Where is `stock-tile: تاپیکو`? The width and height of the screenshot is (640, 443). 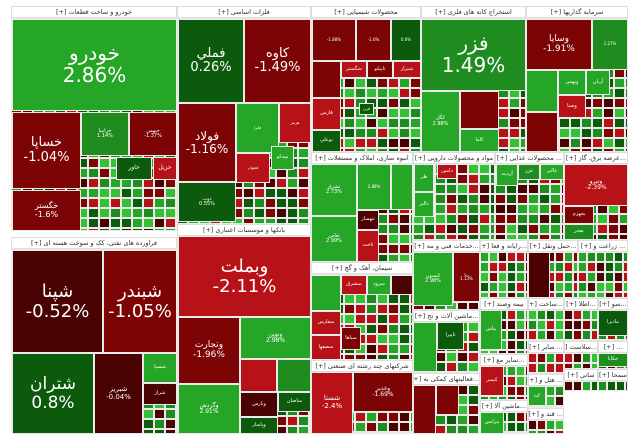 stock-tile: تاپیکو is located at coordinates (380, 69).